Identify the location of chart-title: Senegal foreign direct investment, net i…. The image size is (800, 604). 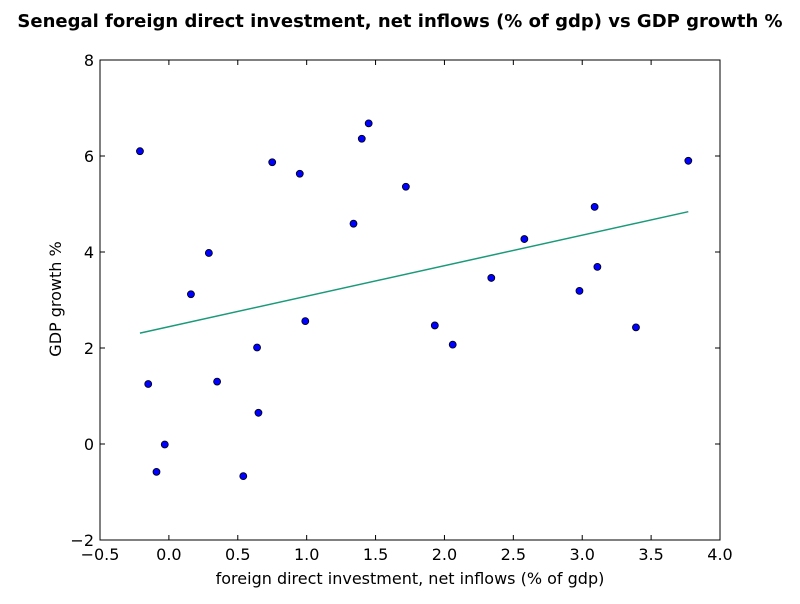
(399, 21).